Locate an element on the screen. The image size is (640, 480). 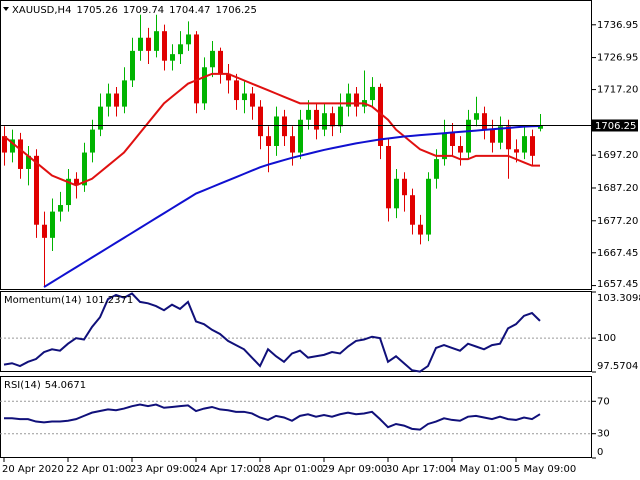
x-tick-label: 4 May 01:00 is located at coordinates (481, 469).